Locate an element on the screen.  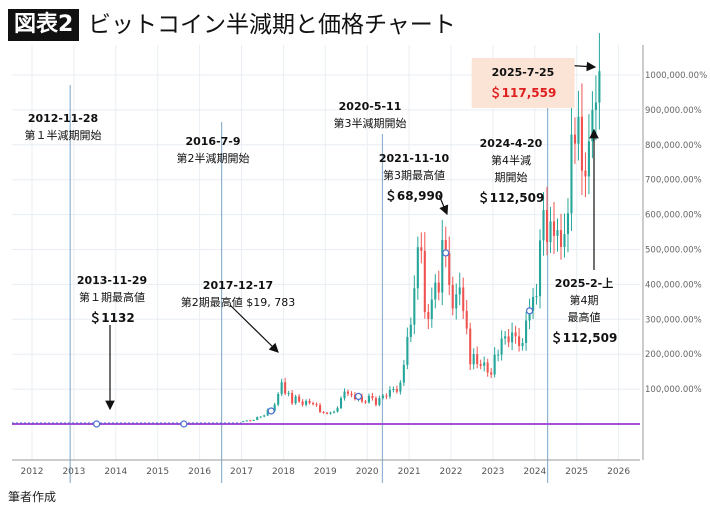
x-tick-label: 2013 is located at coordinates (73, 472).